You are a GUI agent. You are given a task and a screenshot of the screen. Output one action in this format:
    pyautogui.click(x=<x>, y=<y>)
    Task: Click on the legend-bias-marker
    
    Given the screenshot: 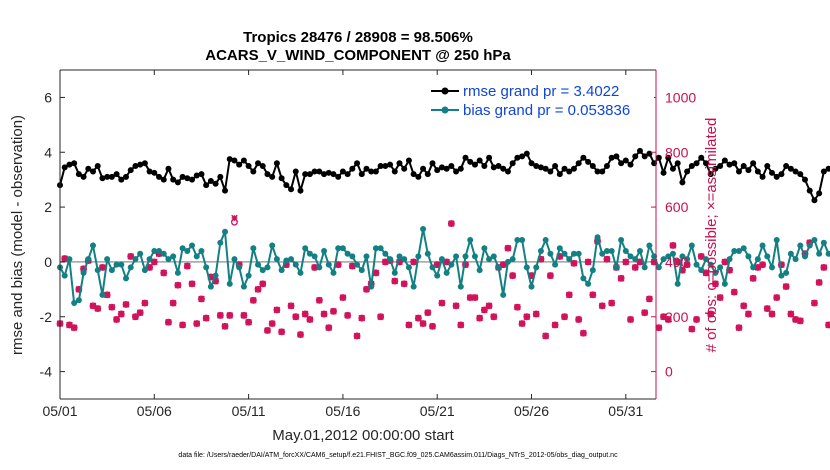 What is the action you would take?
    pyautogui.click(x=445, y=110)
    